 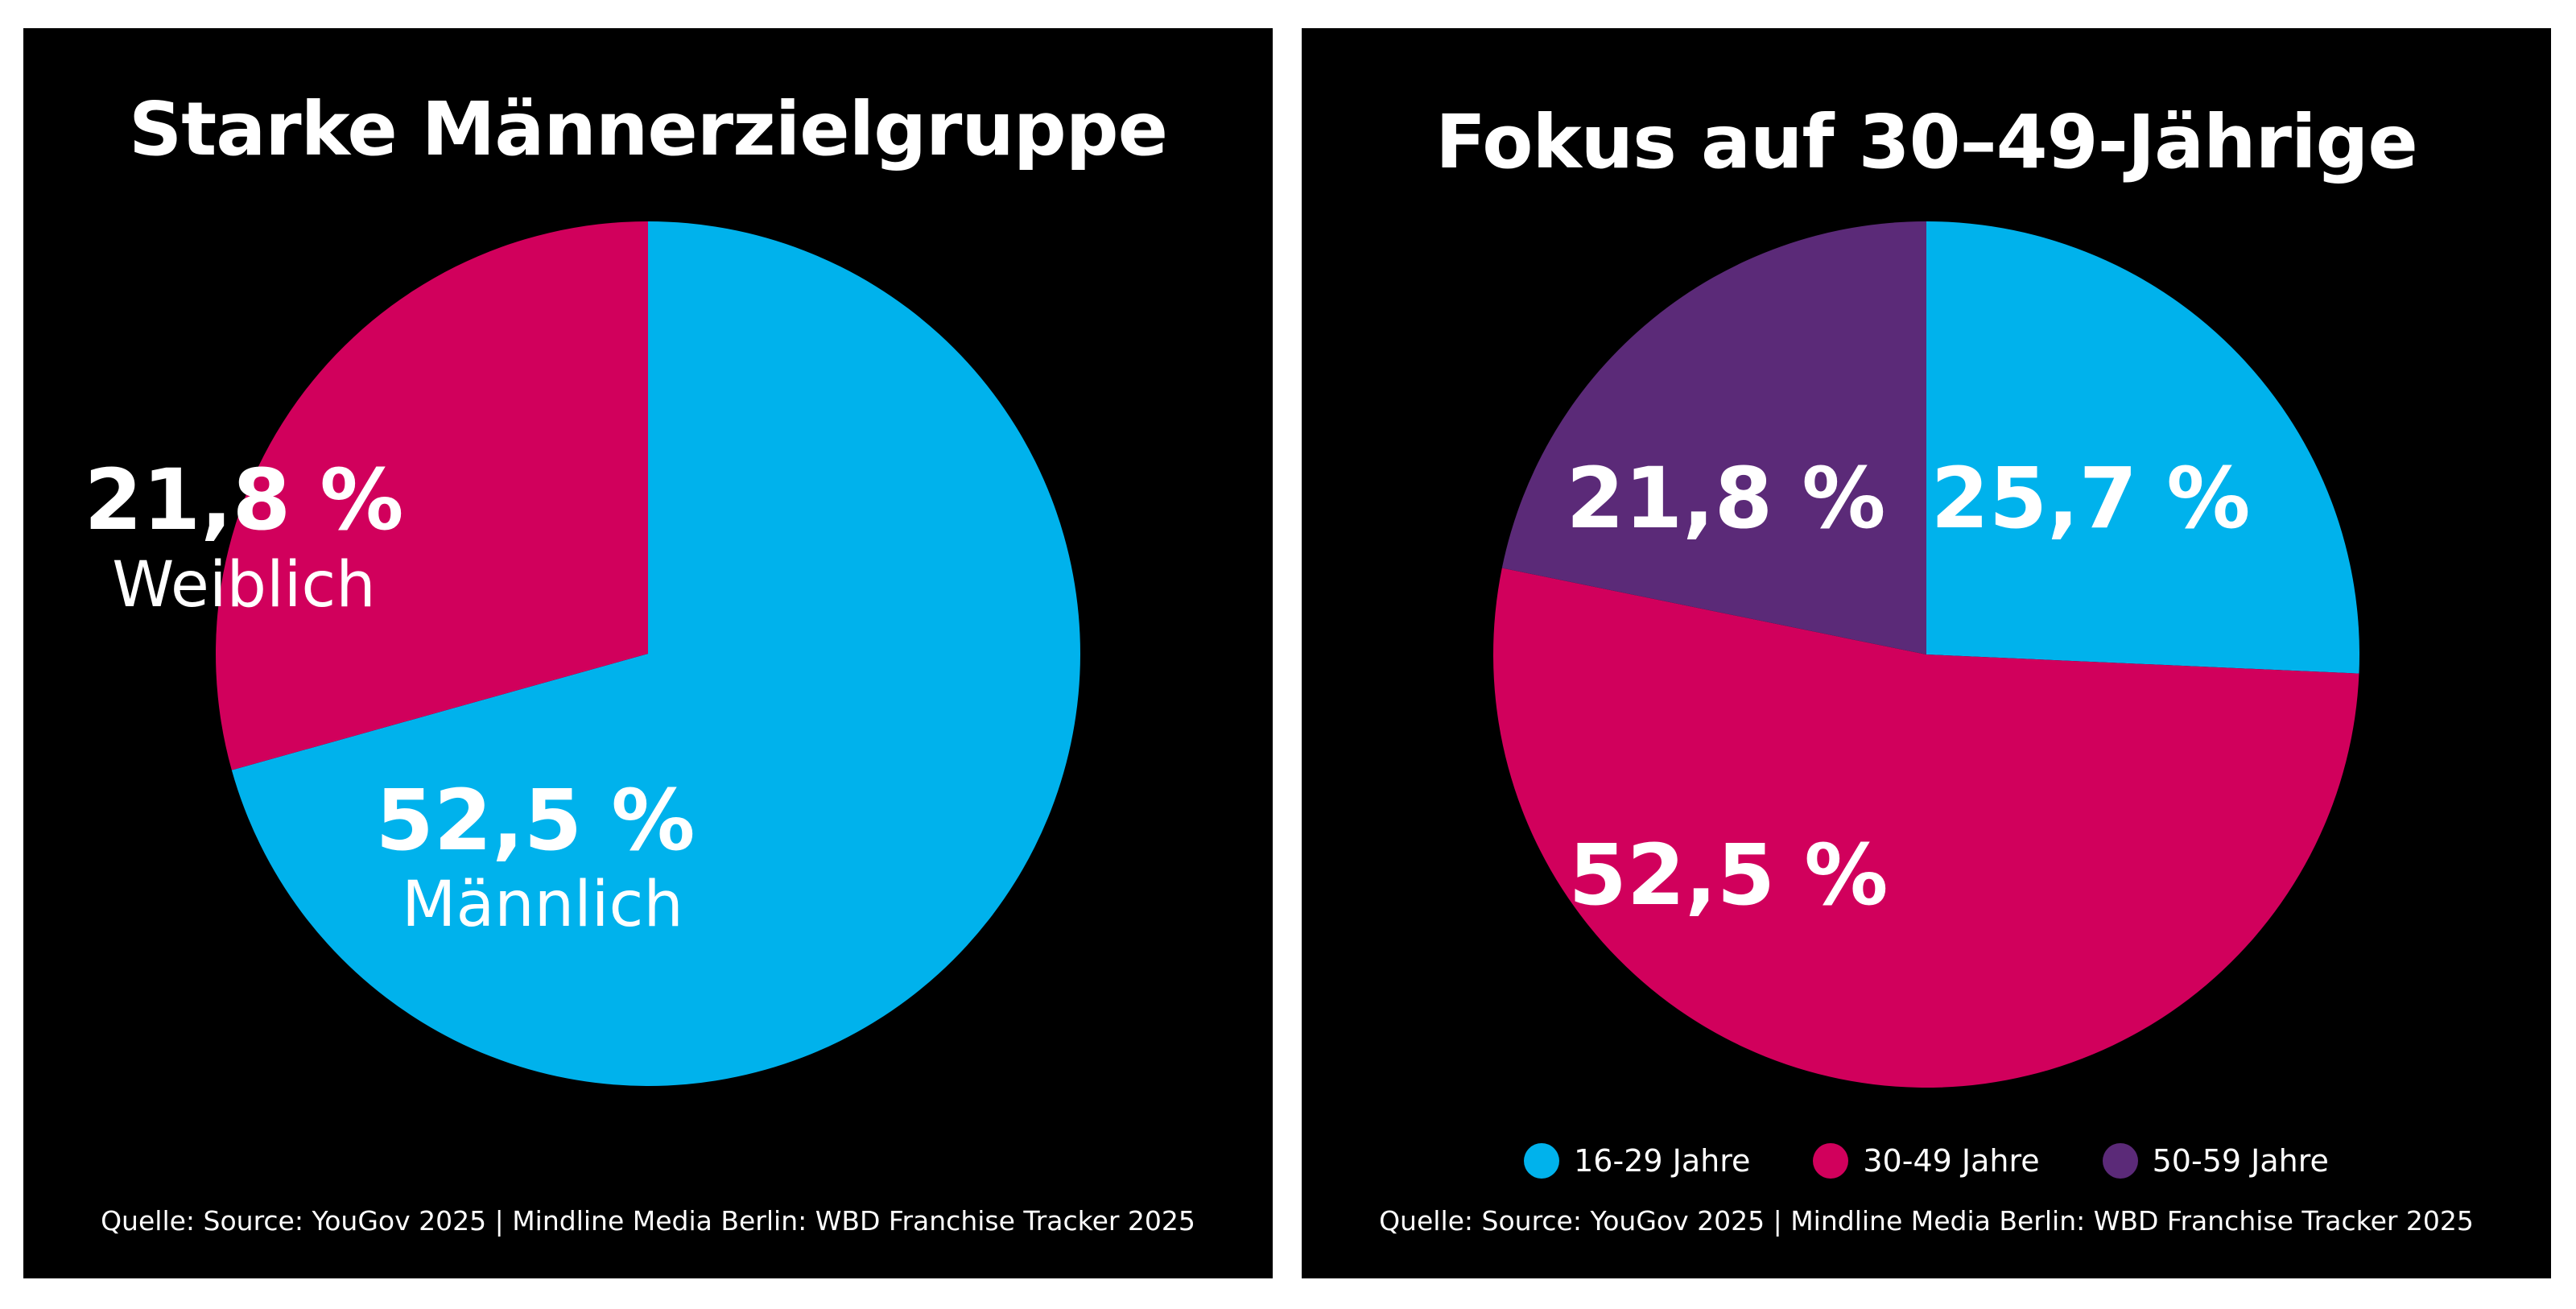 I want to click on legend-item: 16-29 Jahre, so click(x=1637, y=1161).